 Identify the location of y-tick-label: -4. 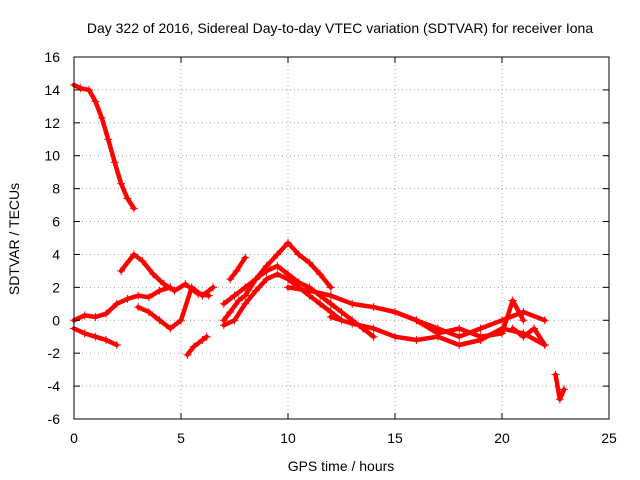
(54, 386).